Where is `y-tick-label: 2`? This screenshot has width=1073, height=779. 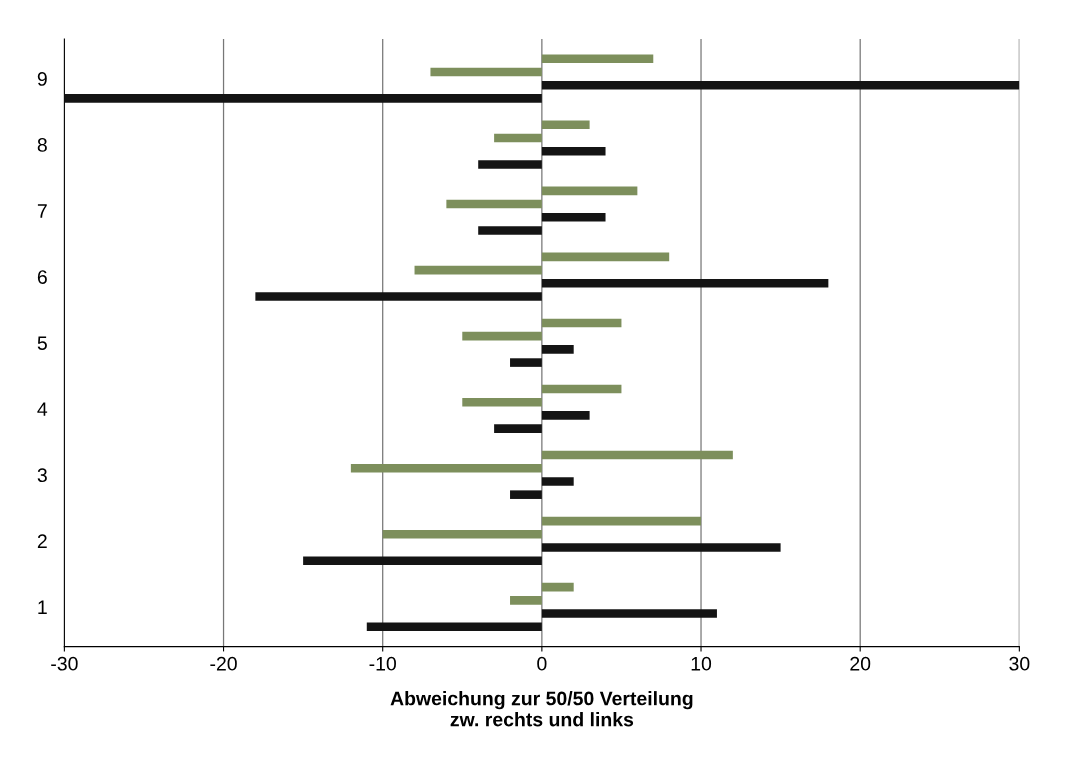
y-tick-label: 2 is located at coordinates (42, 541).